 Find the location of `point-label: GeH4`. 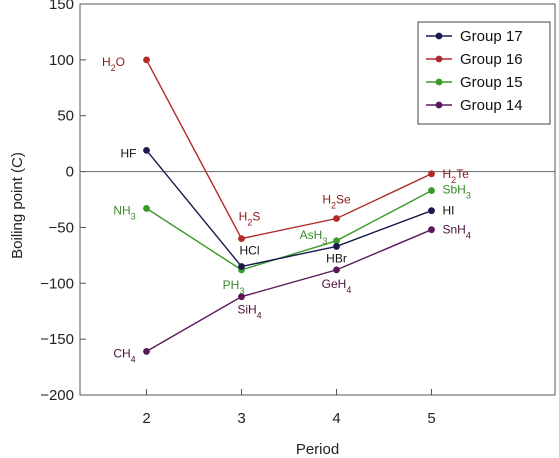

point-label: GeH4 is located at coordinates (337, 286).